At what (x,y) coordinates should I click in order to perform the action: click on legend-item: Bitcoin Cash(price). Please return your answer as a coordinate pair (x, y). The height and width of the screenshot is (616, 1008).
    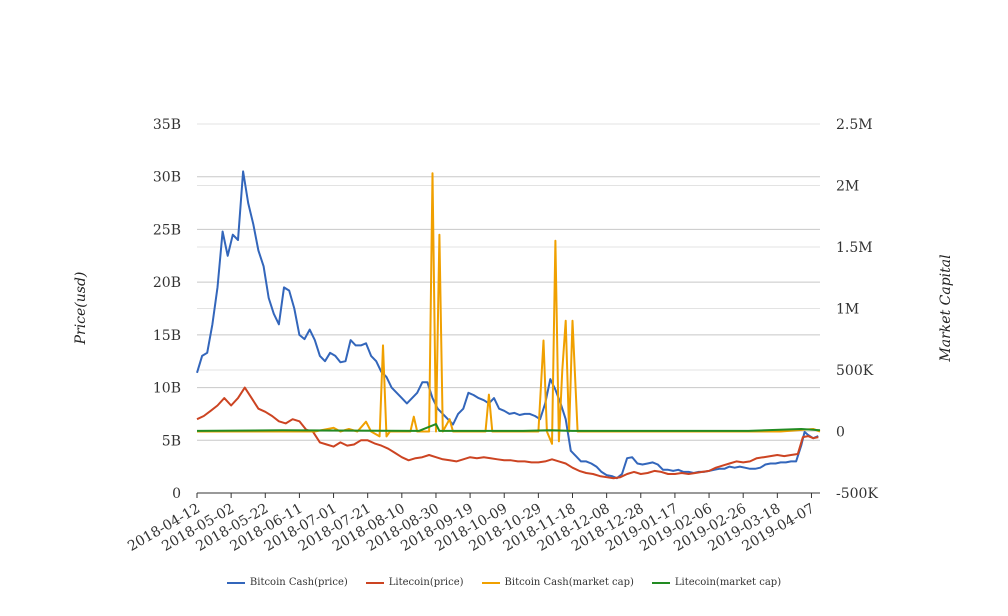
    Looking at the image, I should click on (287, 582).